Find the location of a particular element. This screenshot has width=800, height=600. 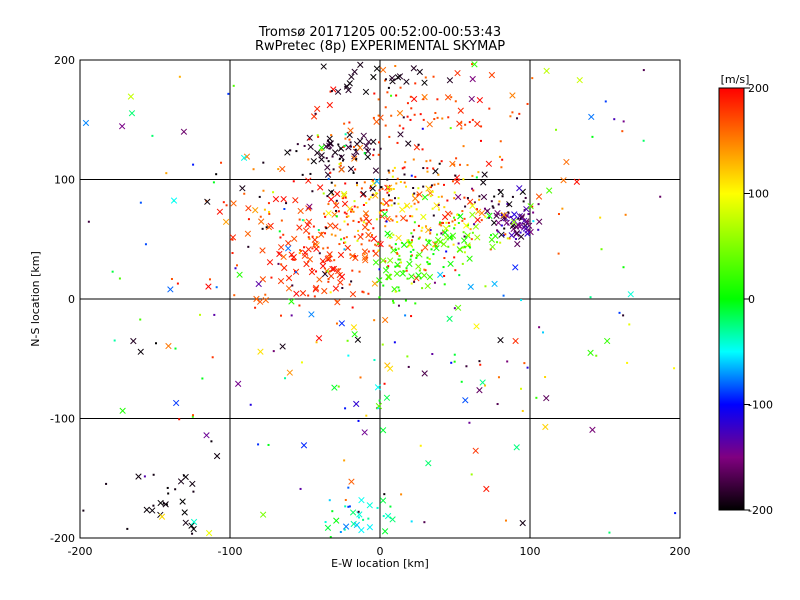

colorbar-tick-label: -200 is located at coordinates (760, 510).